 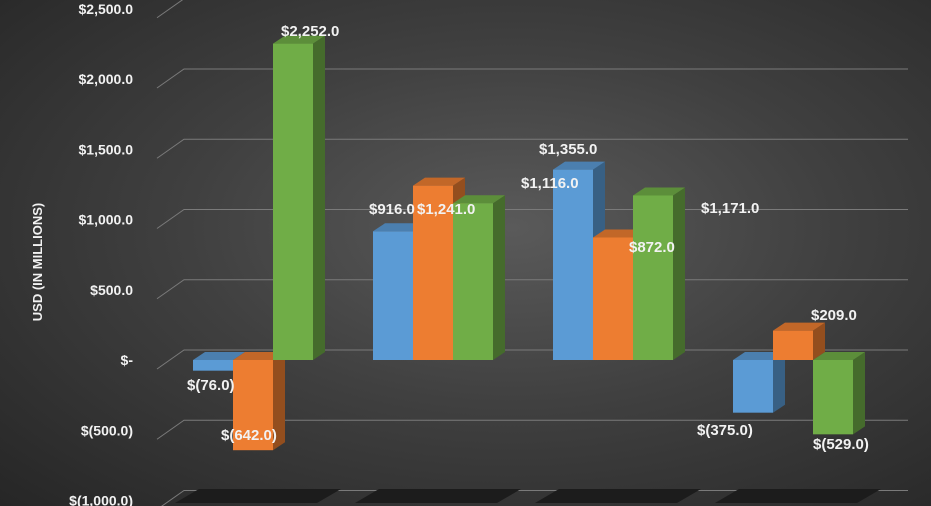 What do you see at coordinates (111, 290) in the screenshot?
I see `y-tick-label: $500.0` at bounding box center [111, 290].